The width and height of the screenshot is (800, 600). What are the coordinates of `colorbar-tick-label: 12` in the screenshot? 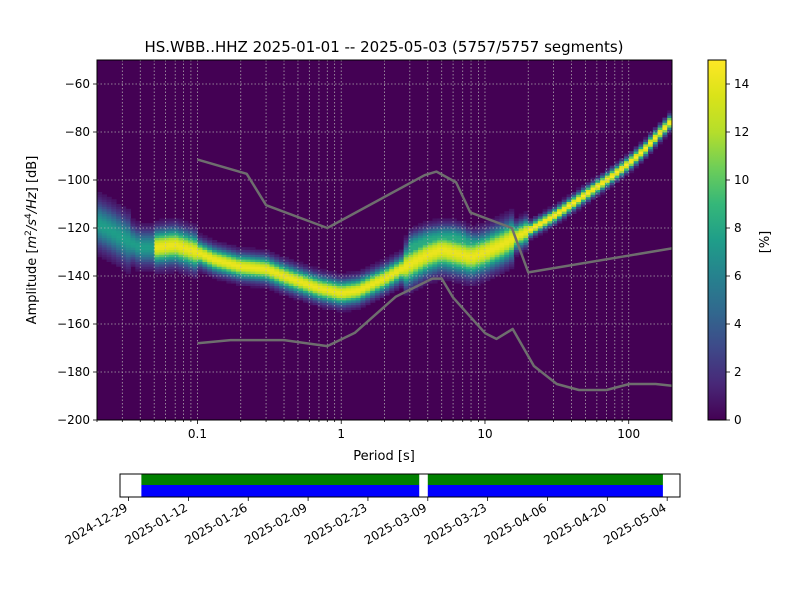 It's located at (741, 132).